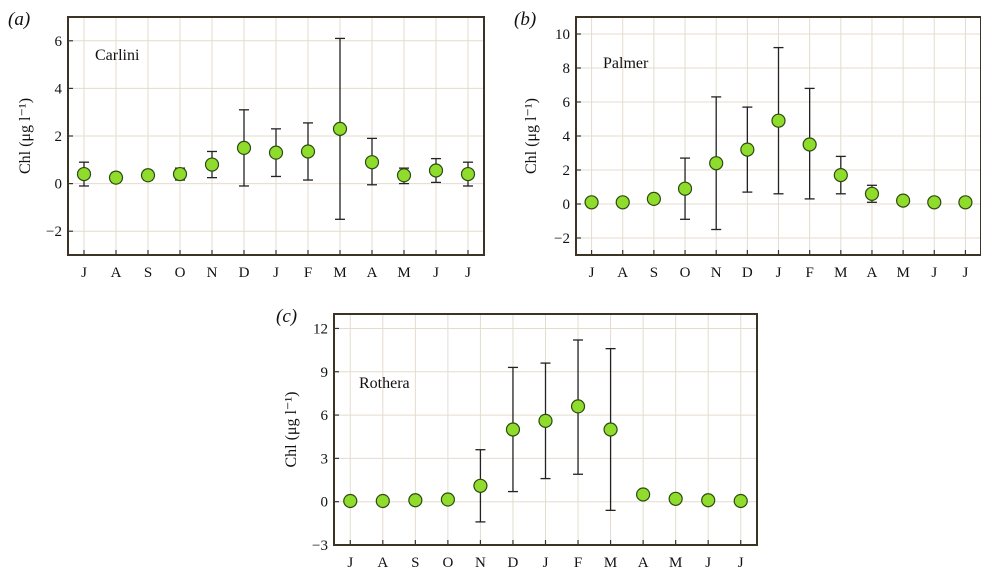 This screenshot has height=574, width=981. What do you see at coordinates (567, 69) in the screenshot?
I see `y-tick-label: 8` at bounding box center [567, 69].